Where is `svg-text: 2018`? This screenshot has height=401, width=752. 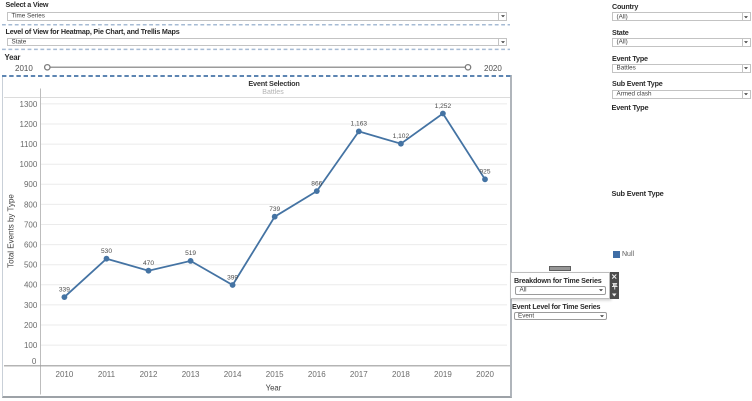
svg-text: 2018 is located at coordinates (401, 374).